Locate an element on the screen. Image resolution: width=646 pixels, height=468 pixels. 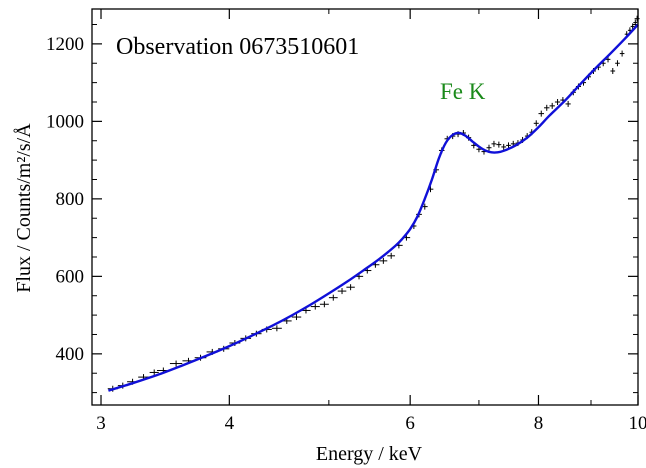
x-tick-label: 10 is located at coordinates (637, 423).